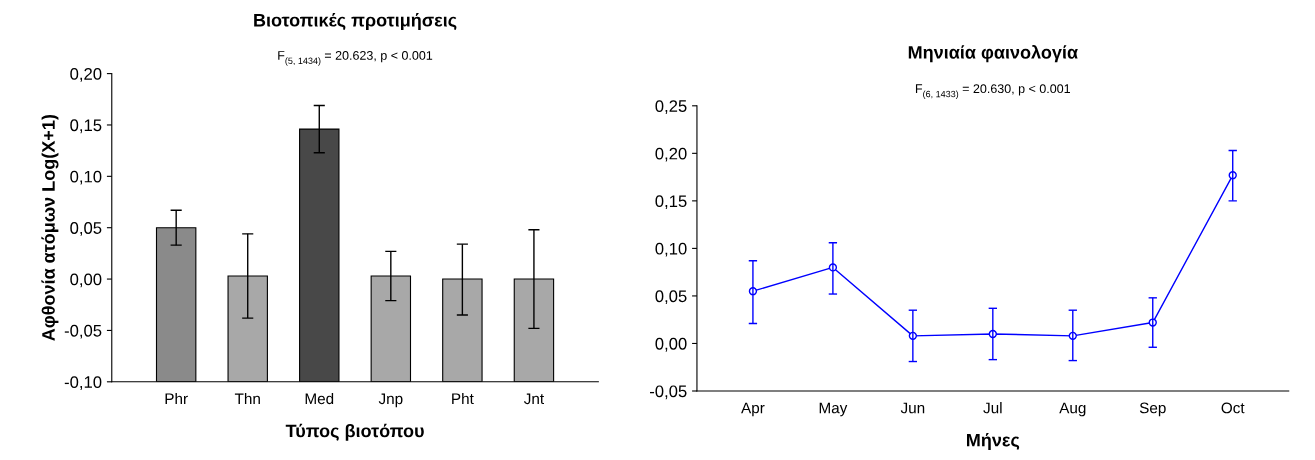 Image resolution: width=1315 pixels, height=460 pixels. Describe the element at coordinates (993, 54) in the screenshot. I see `chart-title: Μηνιαία φαινολογία` at that location.